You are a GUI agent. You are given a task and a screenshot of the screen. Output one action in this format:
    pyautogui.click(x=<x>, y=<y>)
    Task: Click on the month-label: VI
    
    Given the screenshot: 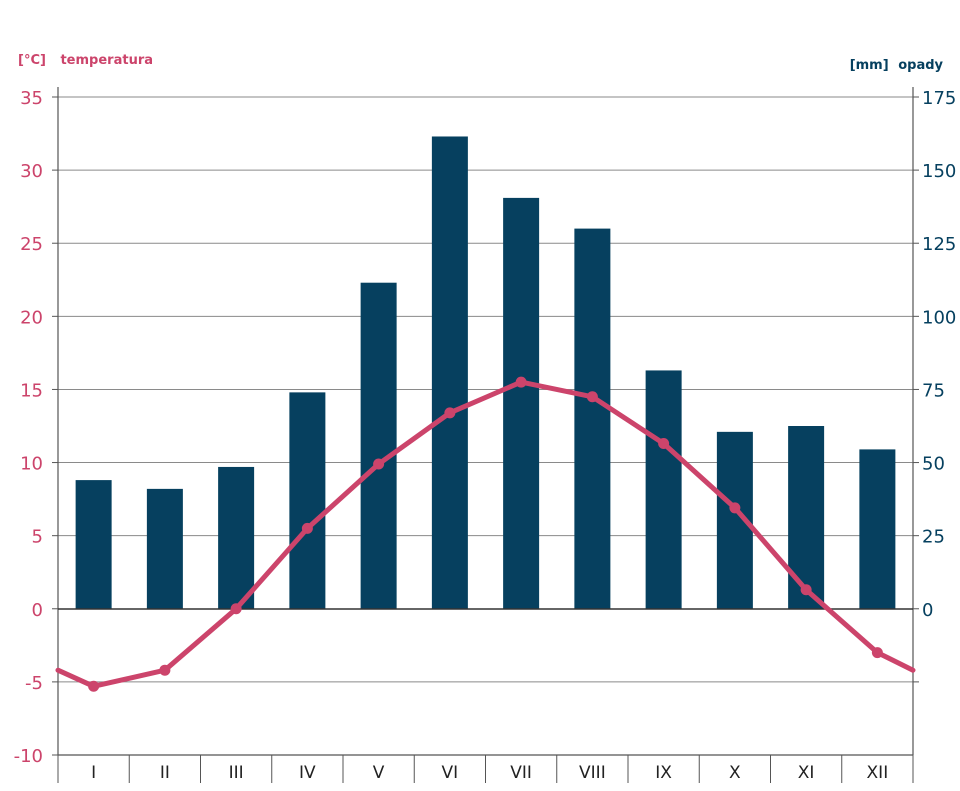 What is the action you would take?
    pyautogui.click(x=450, y=773)
    